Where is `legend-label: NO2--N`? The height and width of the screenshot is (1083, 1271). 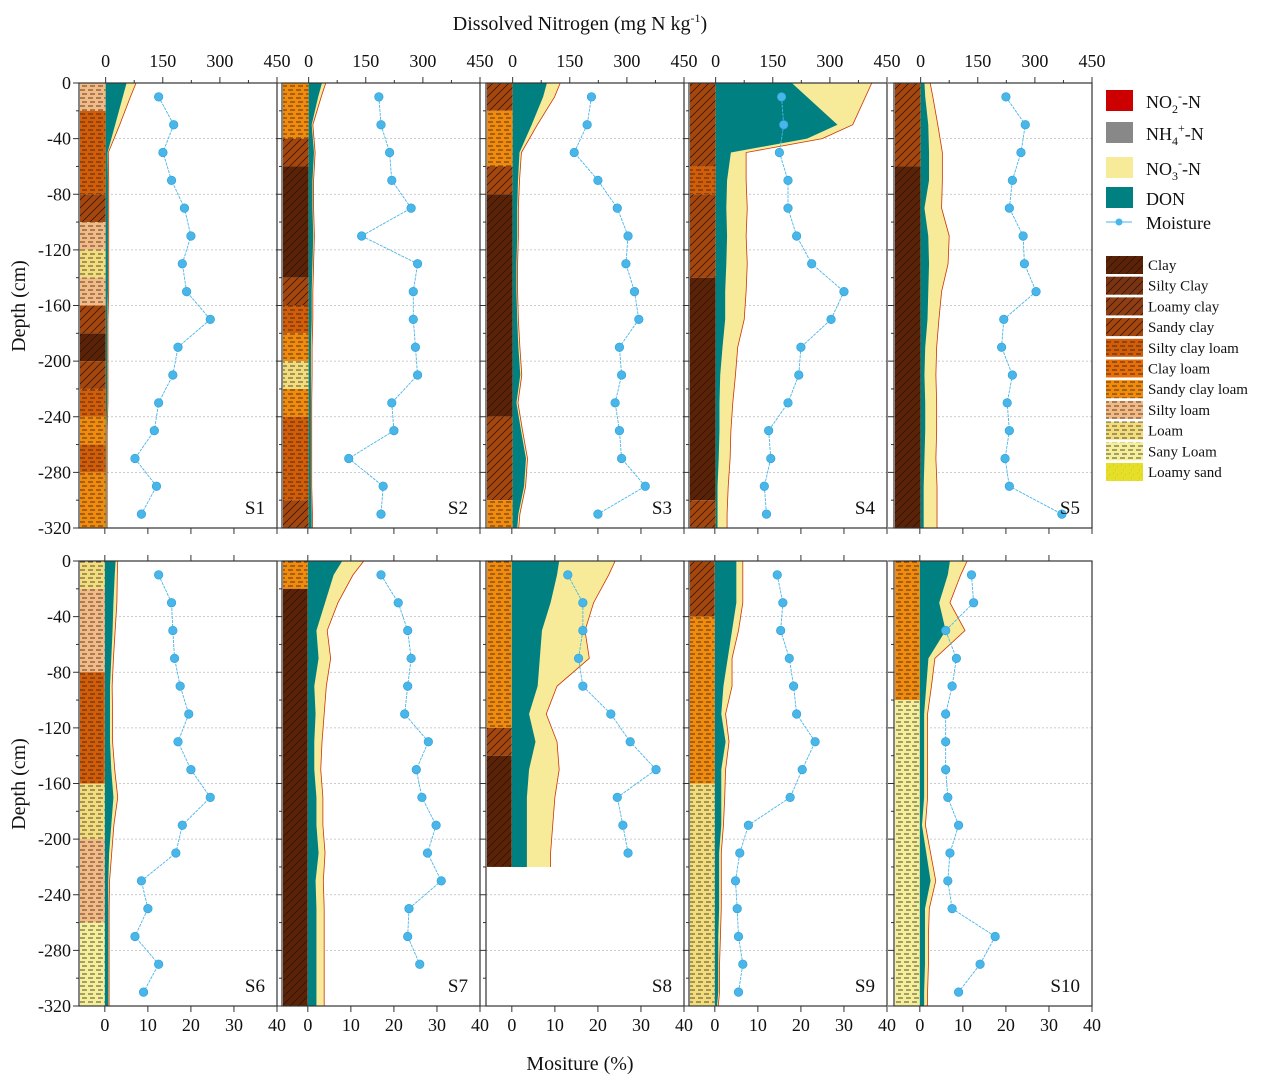
legend-label: NO2--N is located at coordinates (1173, 102).